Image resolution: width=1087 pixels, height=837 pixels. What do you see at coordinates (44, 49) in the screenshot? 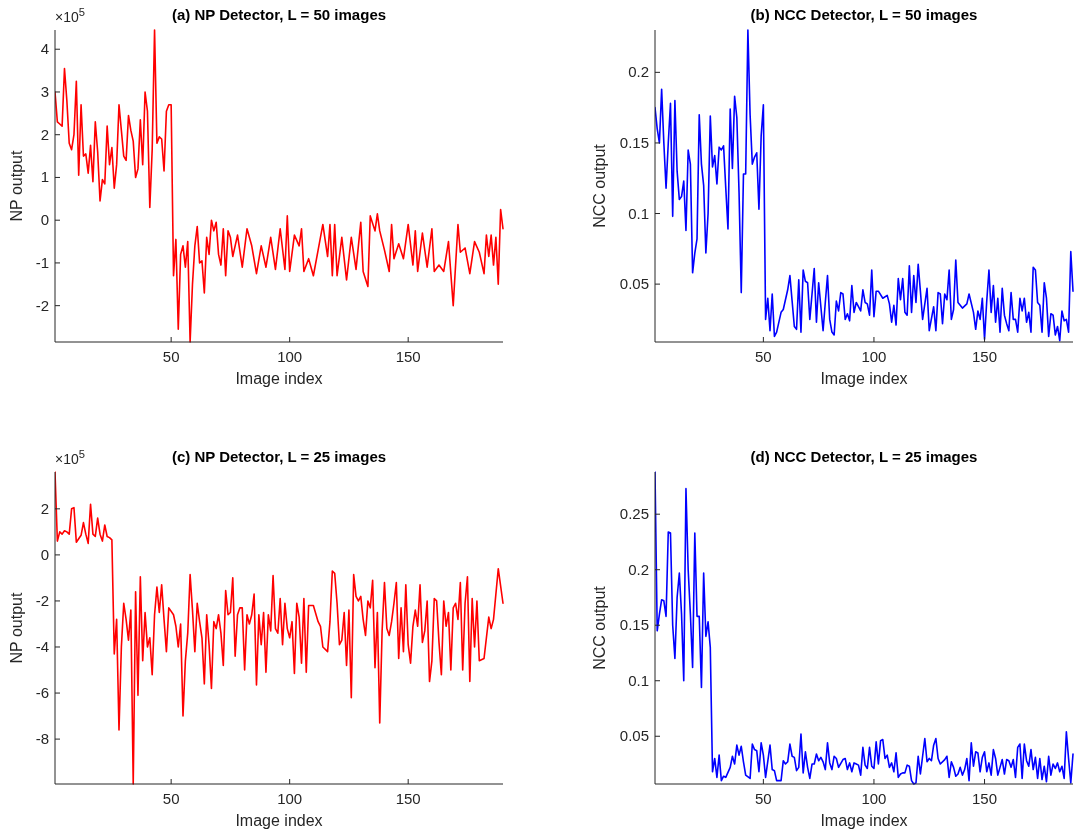
I see `y-tick-label: 4` at bounding box center [44, 49].